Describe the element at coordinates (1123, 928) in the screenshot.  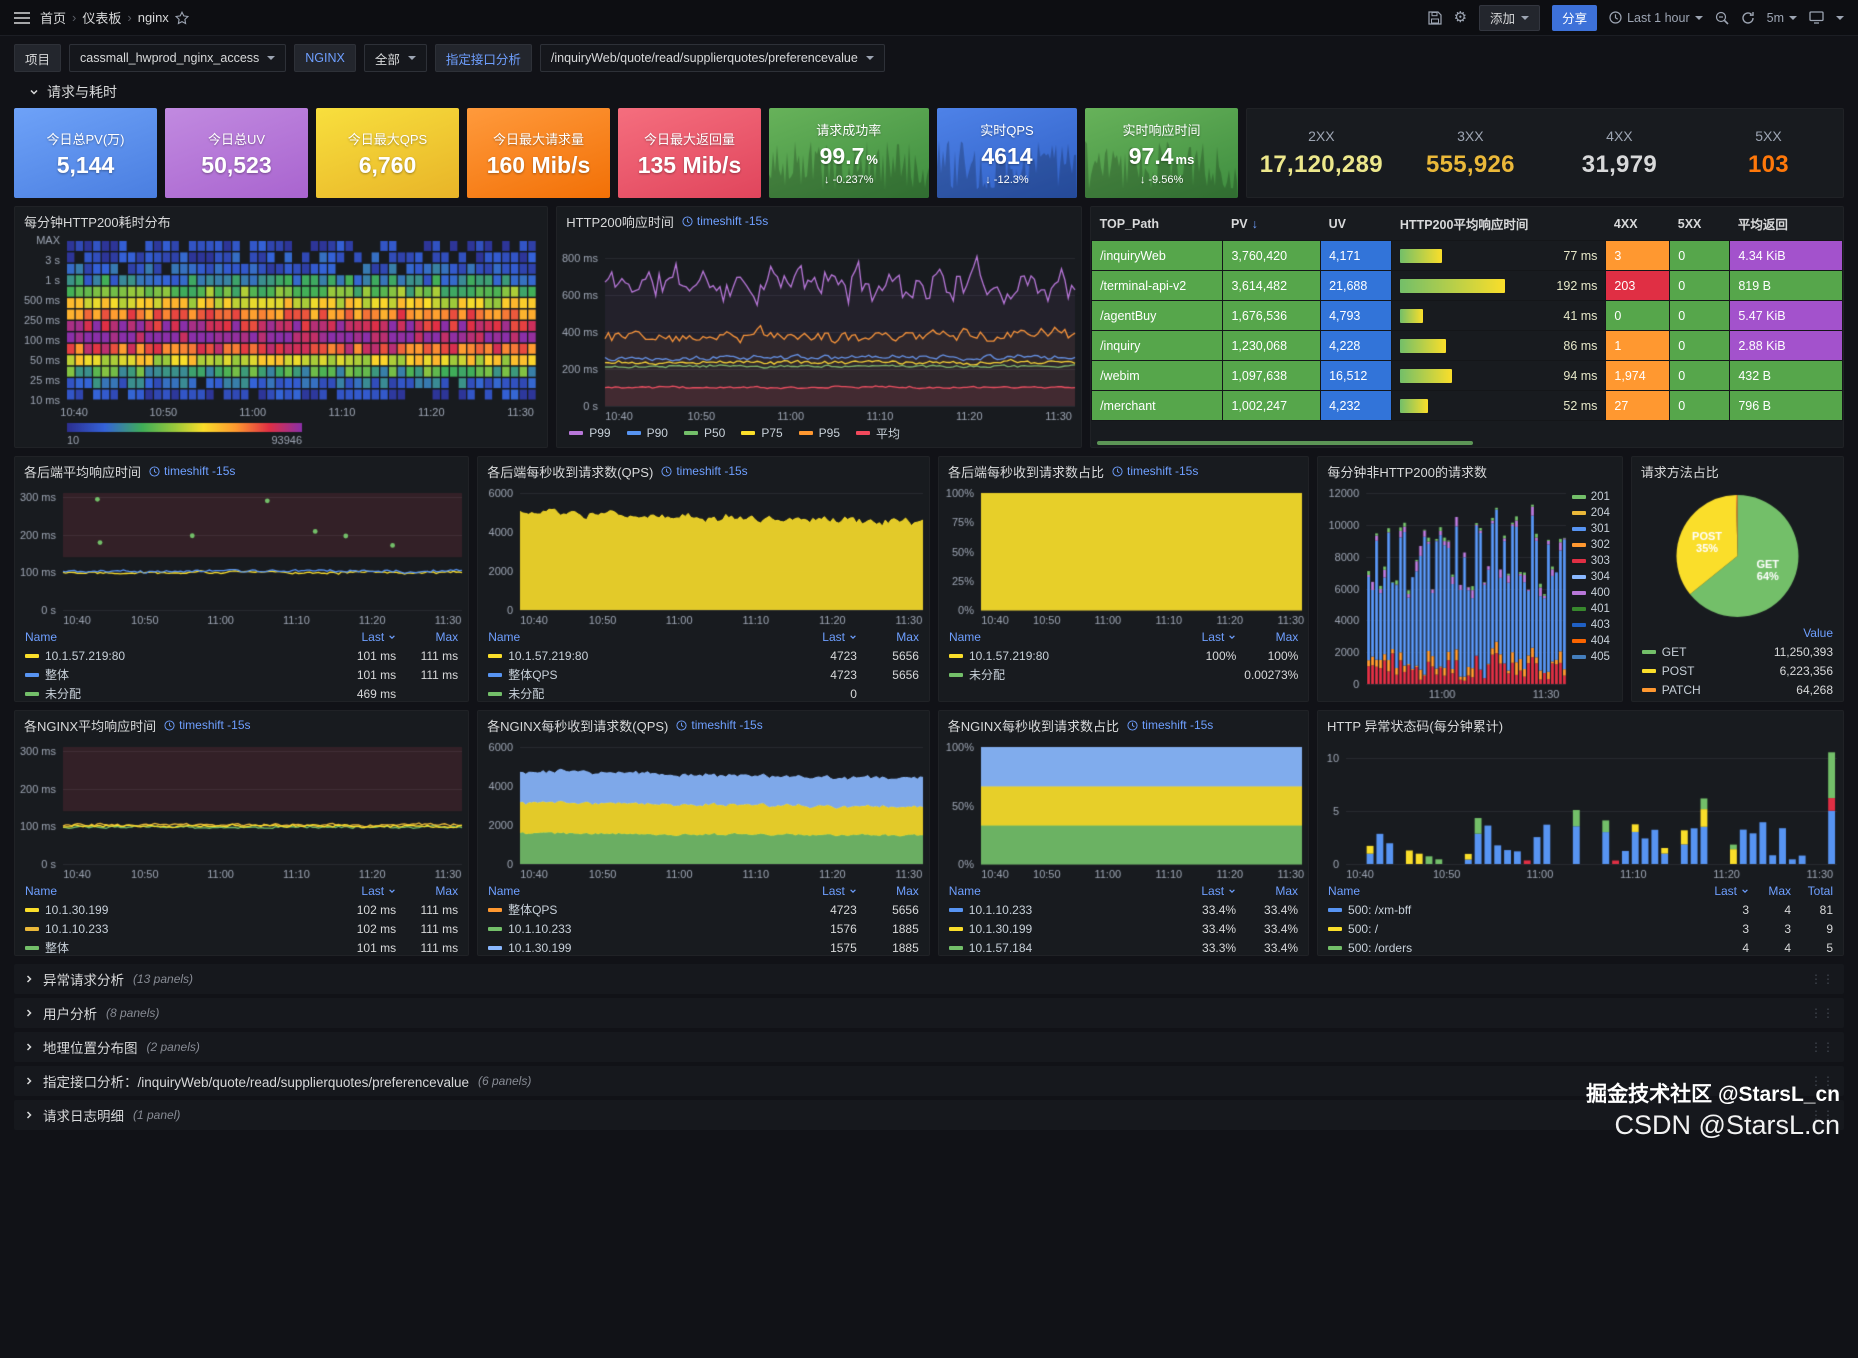
I see `legend-item: 10.1.30.199 33.4% 33.4%` at that location.